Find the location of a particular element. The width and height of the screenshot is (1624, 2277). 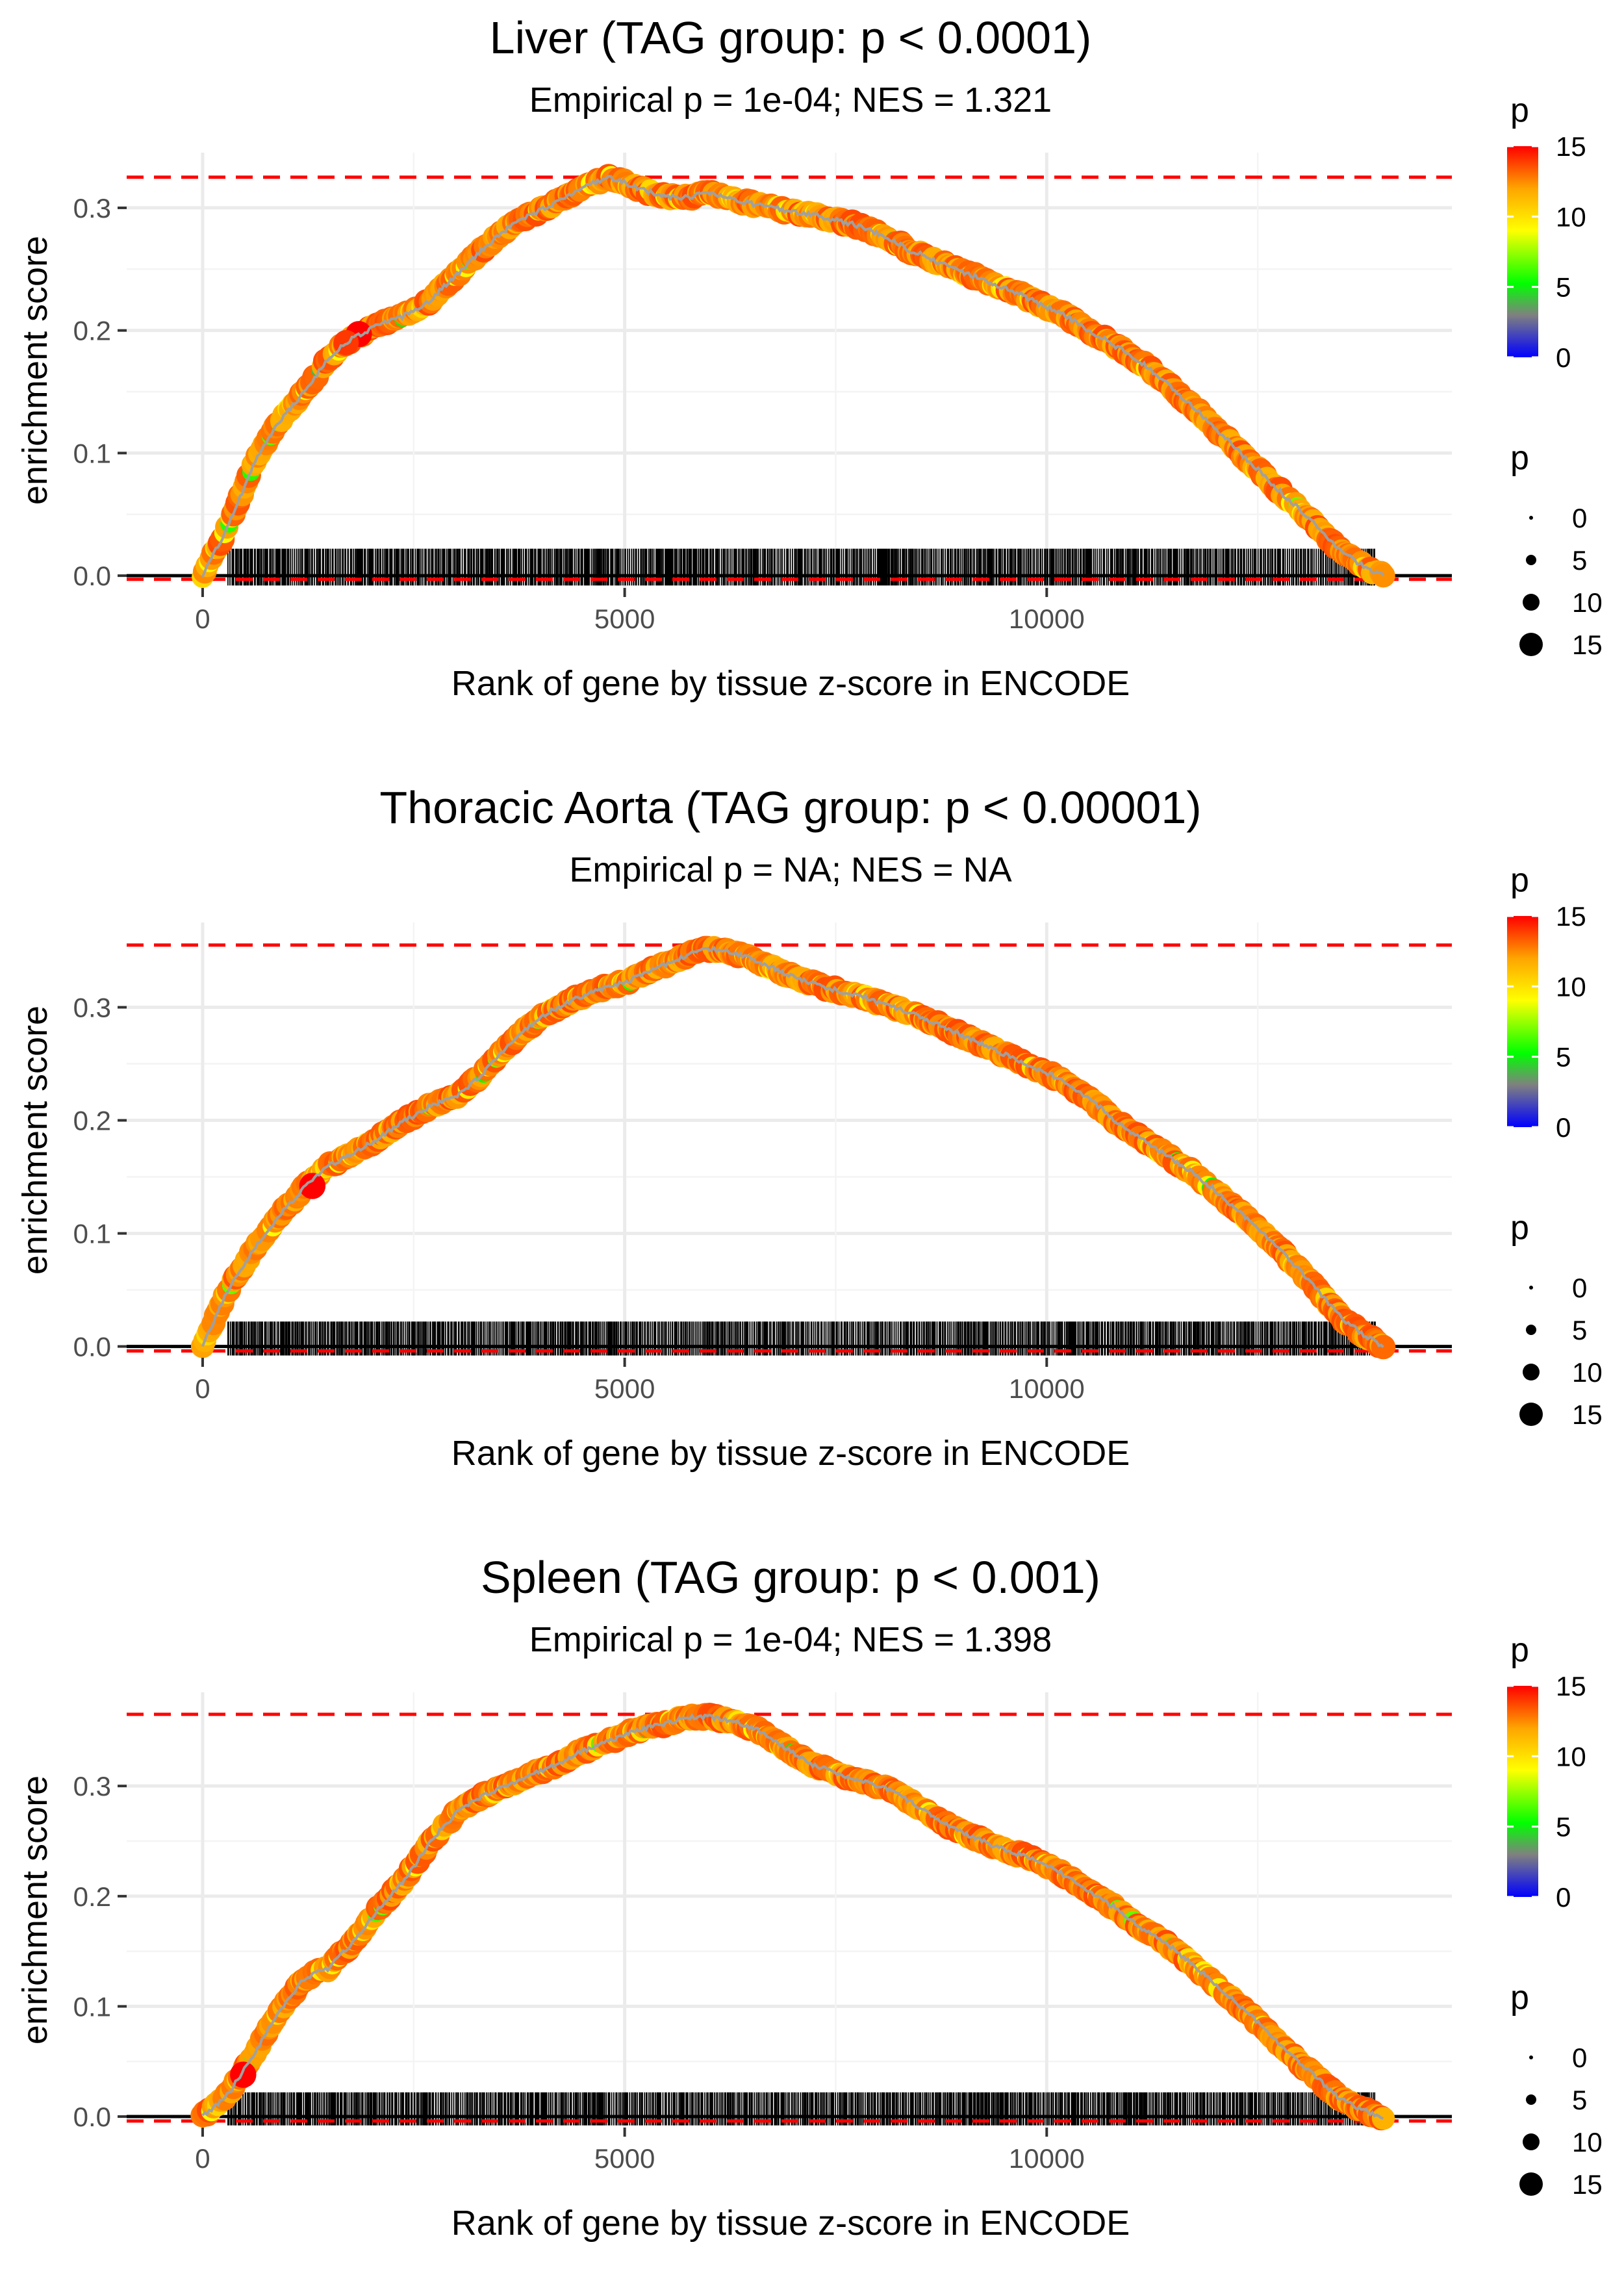

chart-title: Spleen (TAG group: p < 0.001) is located at coordinates (790, 1578).